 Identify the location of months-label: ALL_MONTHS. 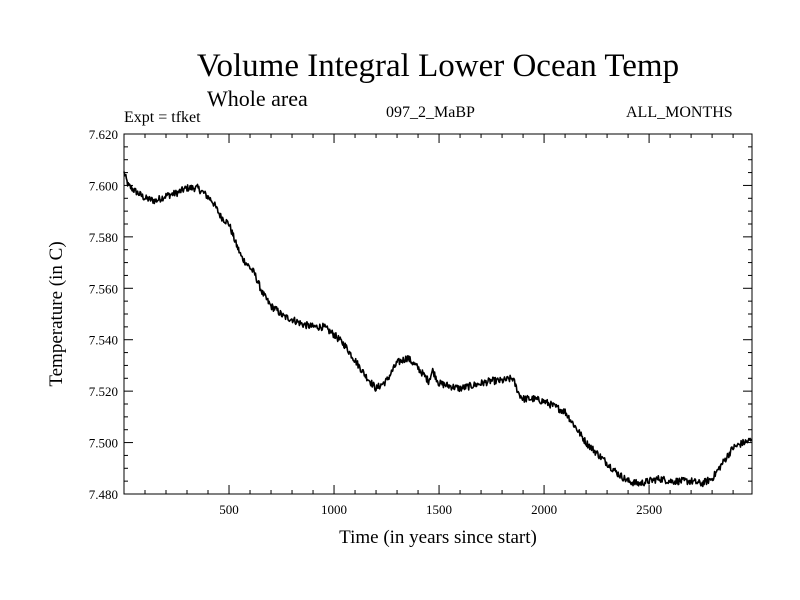
(679, 112).